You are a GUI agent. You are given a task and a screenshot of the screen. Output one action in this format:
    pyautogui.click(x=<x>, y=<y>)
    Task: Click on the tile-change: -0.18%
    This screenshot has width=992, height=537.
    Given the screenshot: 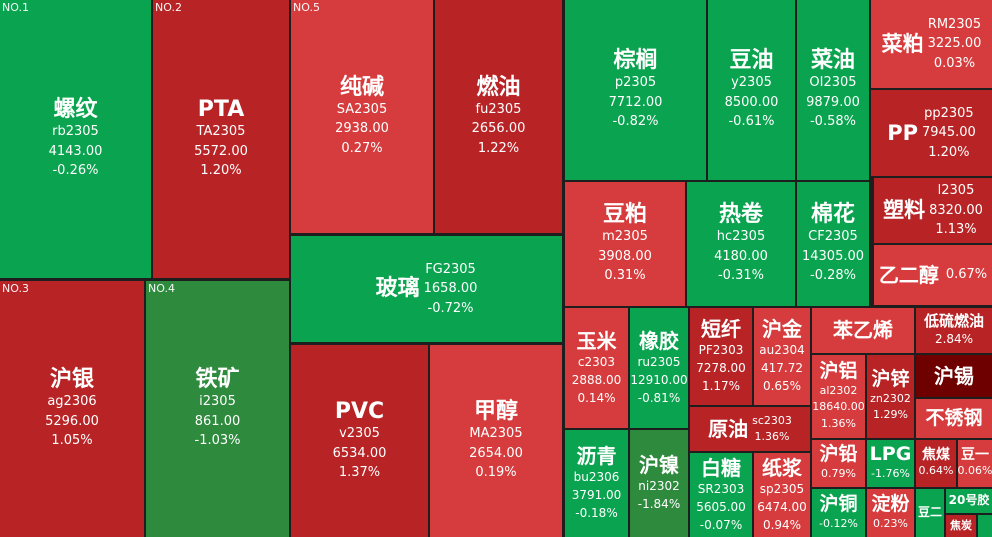 What is the action you would take?
    pyautogui.click(x=596, y=513)
    